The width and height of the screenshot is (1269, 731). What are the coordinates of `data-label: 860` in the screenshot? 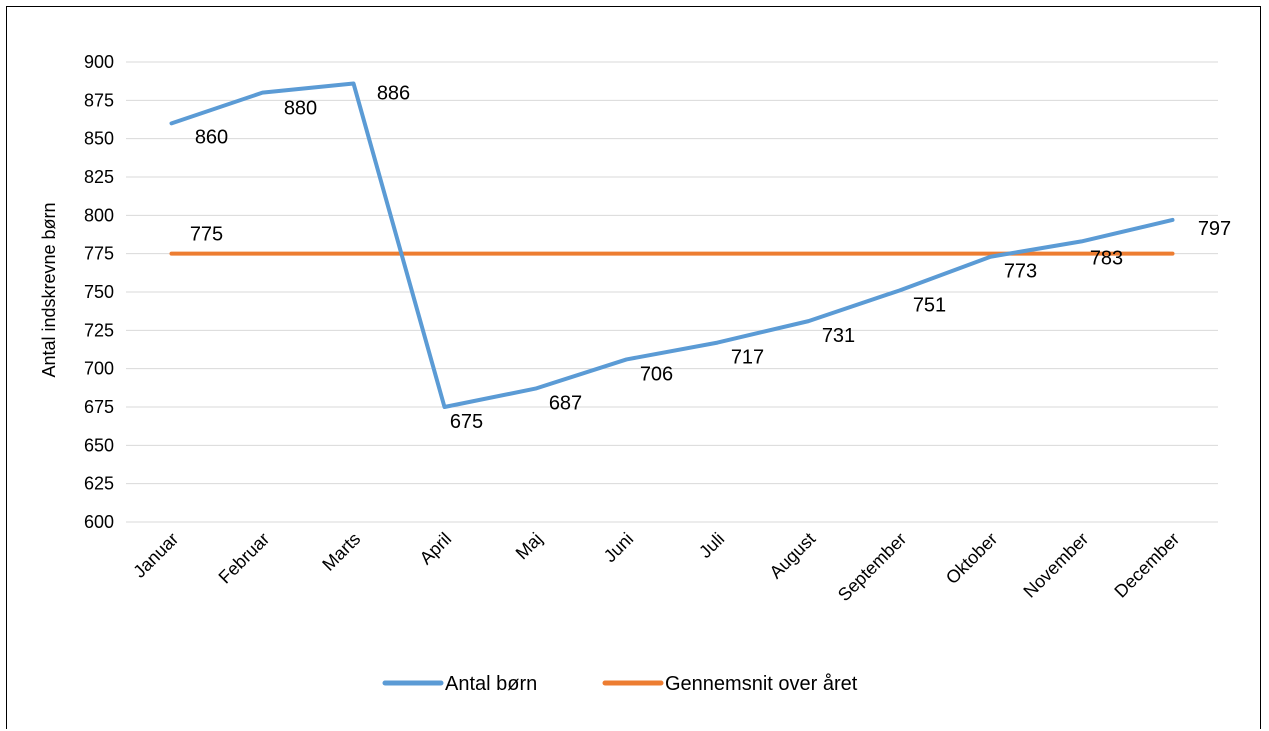 It's located at (211, 137).